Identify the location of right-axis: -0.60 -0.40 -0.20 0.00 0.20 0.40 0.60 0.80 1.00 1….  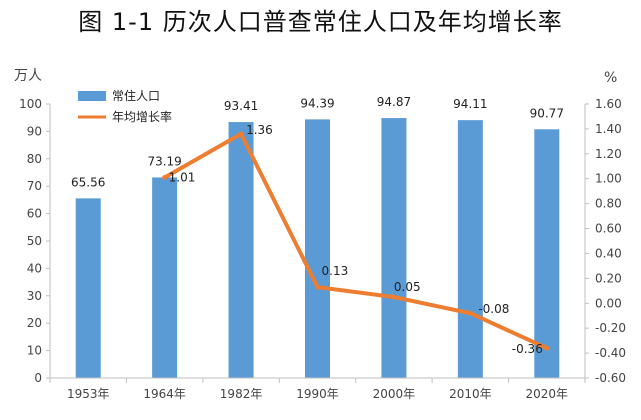
(605, 227).